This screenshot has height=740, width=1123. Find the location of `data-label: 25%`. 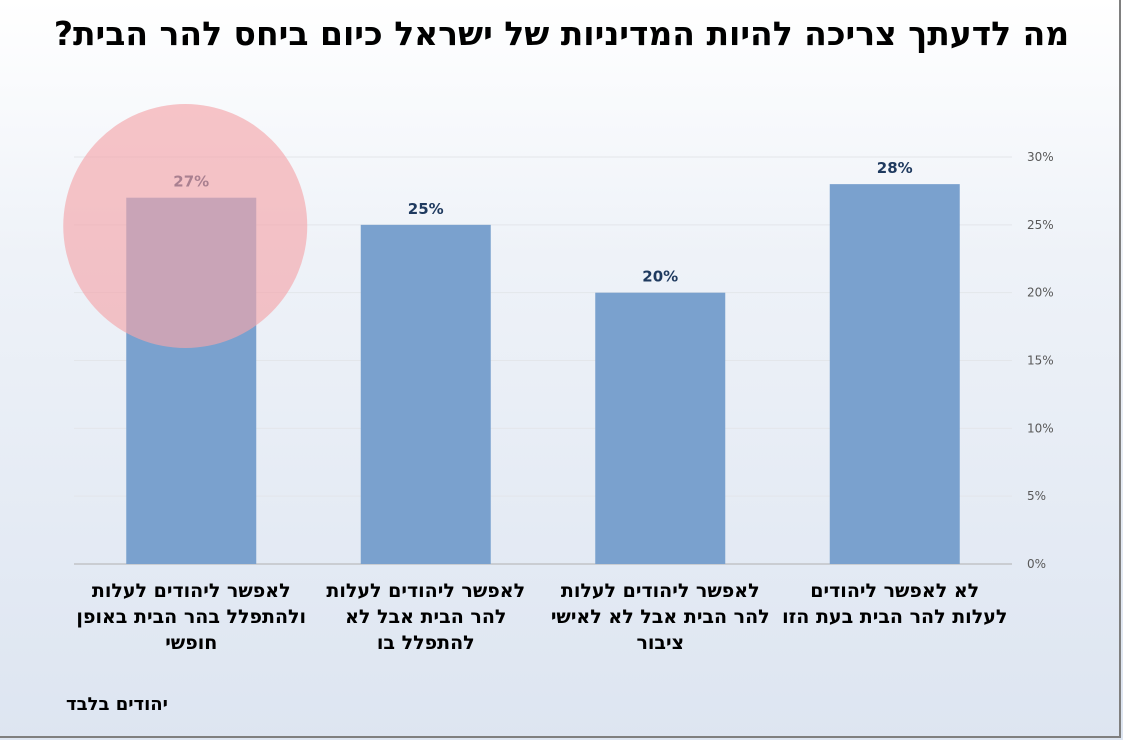

data-label: 25% is located at coordinates (426, 209).